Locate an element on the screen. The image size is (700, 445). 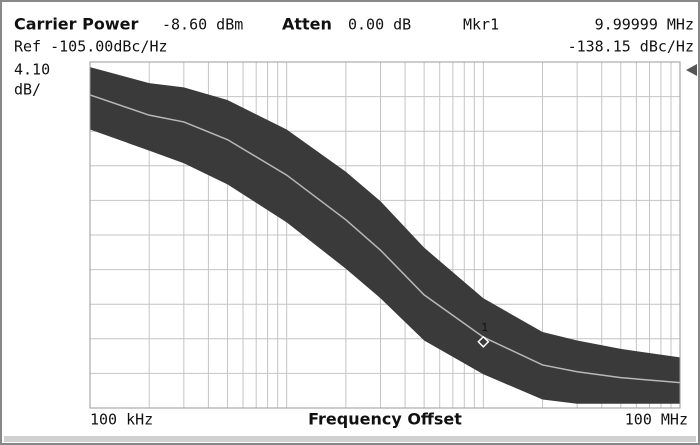
marker-freq: 9.99999 MHz is located at coordinates (644, 25).